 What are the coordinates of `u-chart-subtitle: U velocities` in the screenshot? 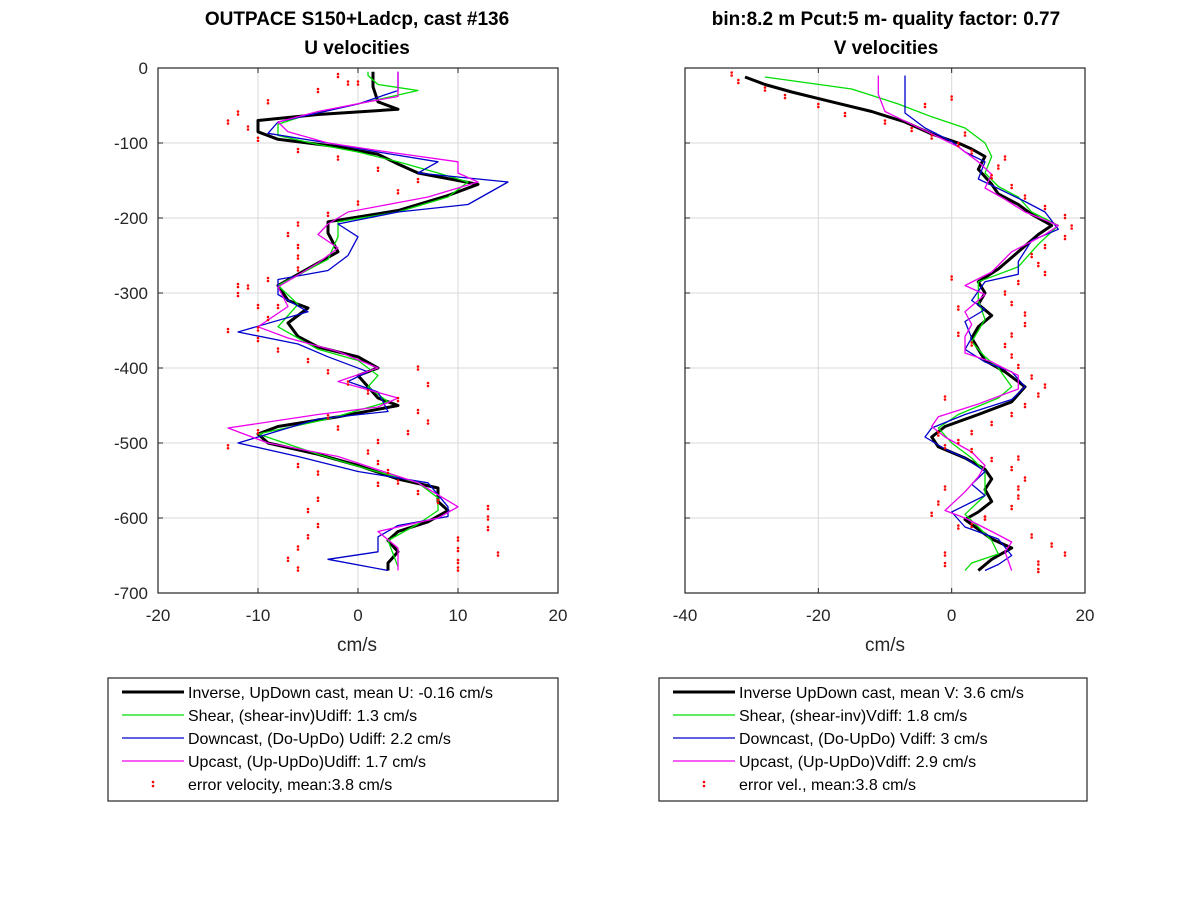 It's located at (357, 48).